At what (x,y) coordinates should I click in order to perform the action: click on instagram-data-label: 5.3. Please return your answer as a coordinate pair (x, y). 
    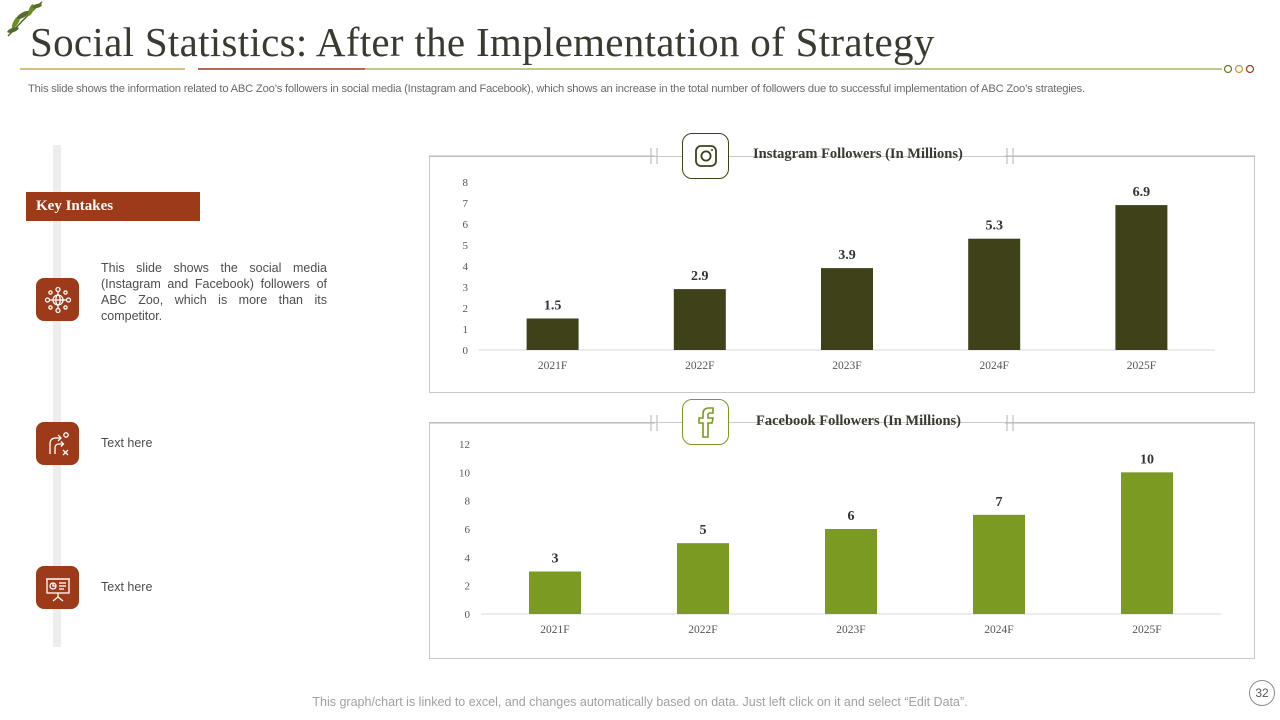
    Looking at the image, I should click on (994, 226).